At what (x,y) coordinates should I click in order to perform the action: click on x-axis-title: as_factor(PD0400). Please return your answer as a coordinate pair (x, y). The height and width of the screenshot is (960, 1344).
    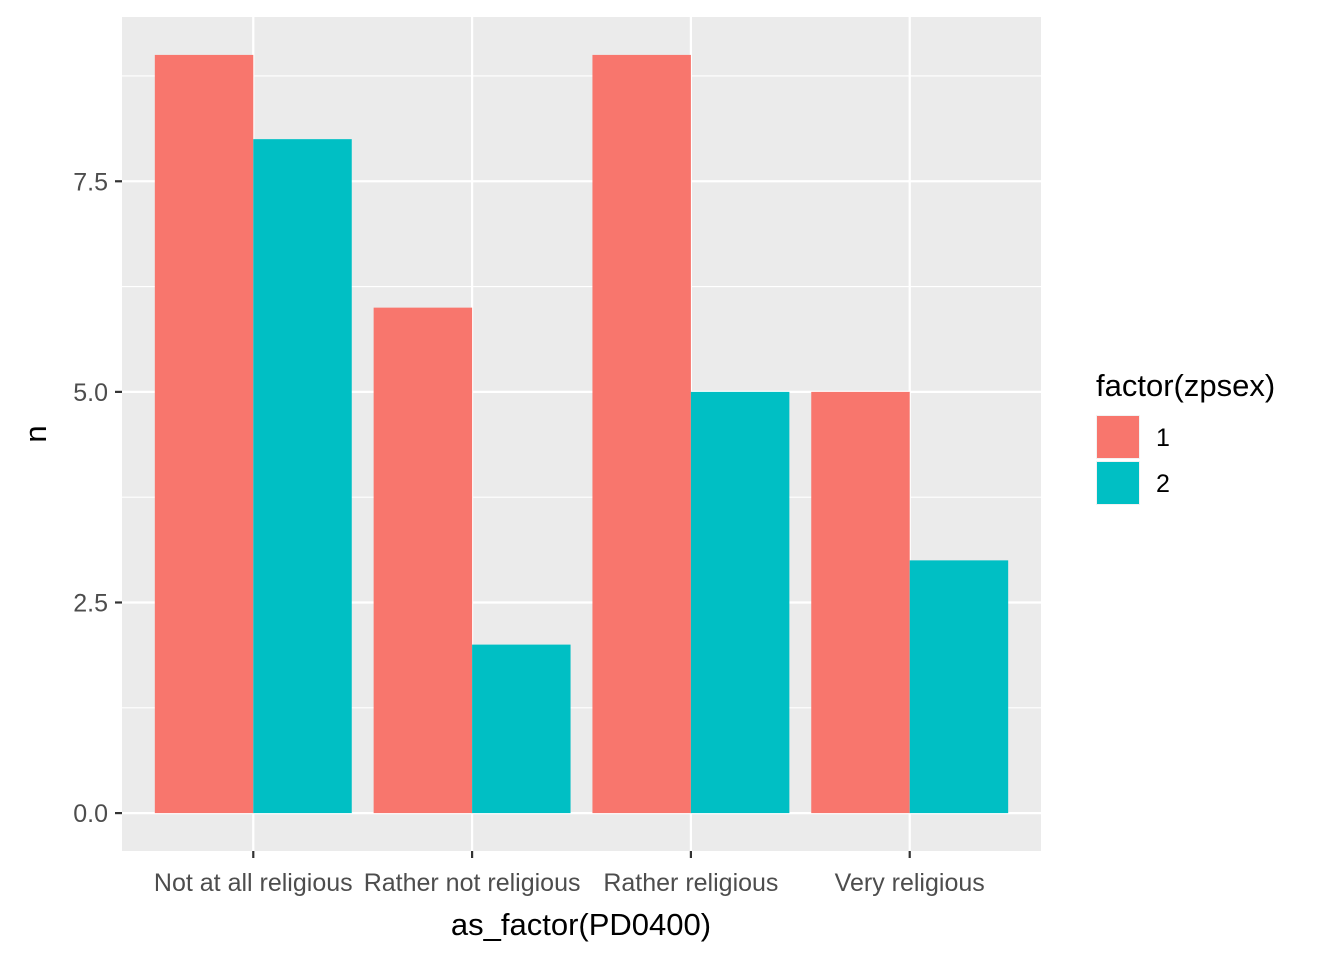
    Looking at the image, I should click on (581, 924).